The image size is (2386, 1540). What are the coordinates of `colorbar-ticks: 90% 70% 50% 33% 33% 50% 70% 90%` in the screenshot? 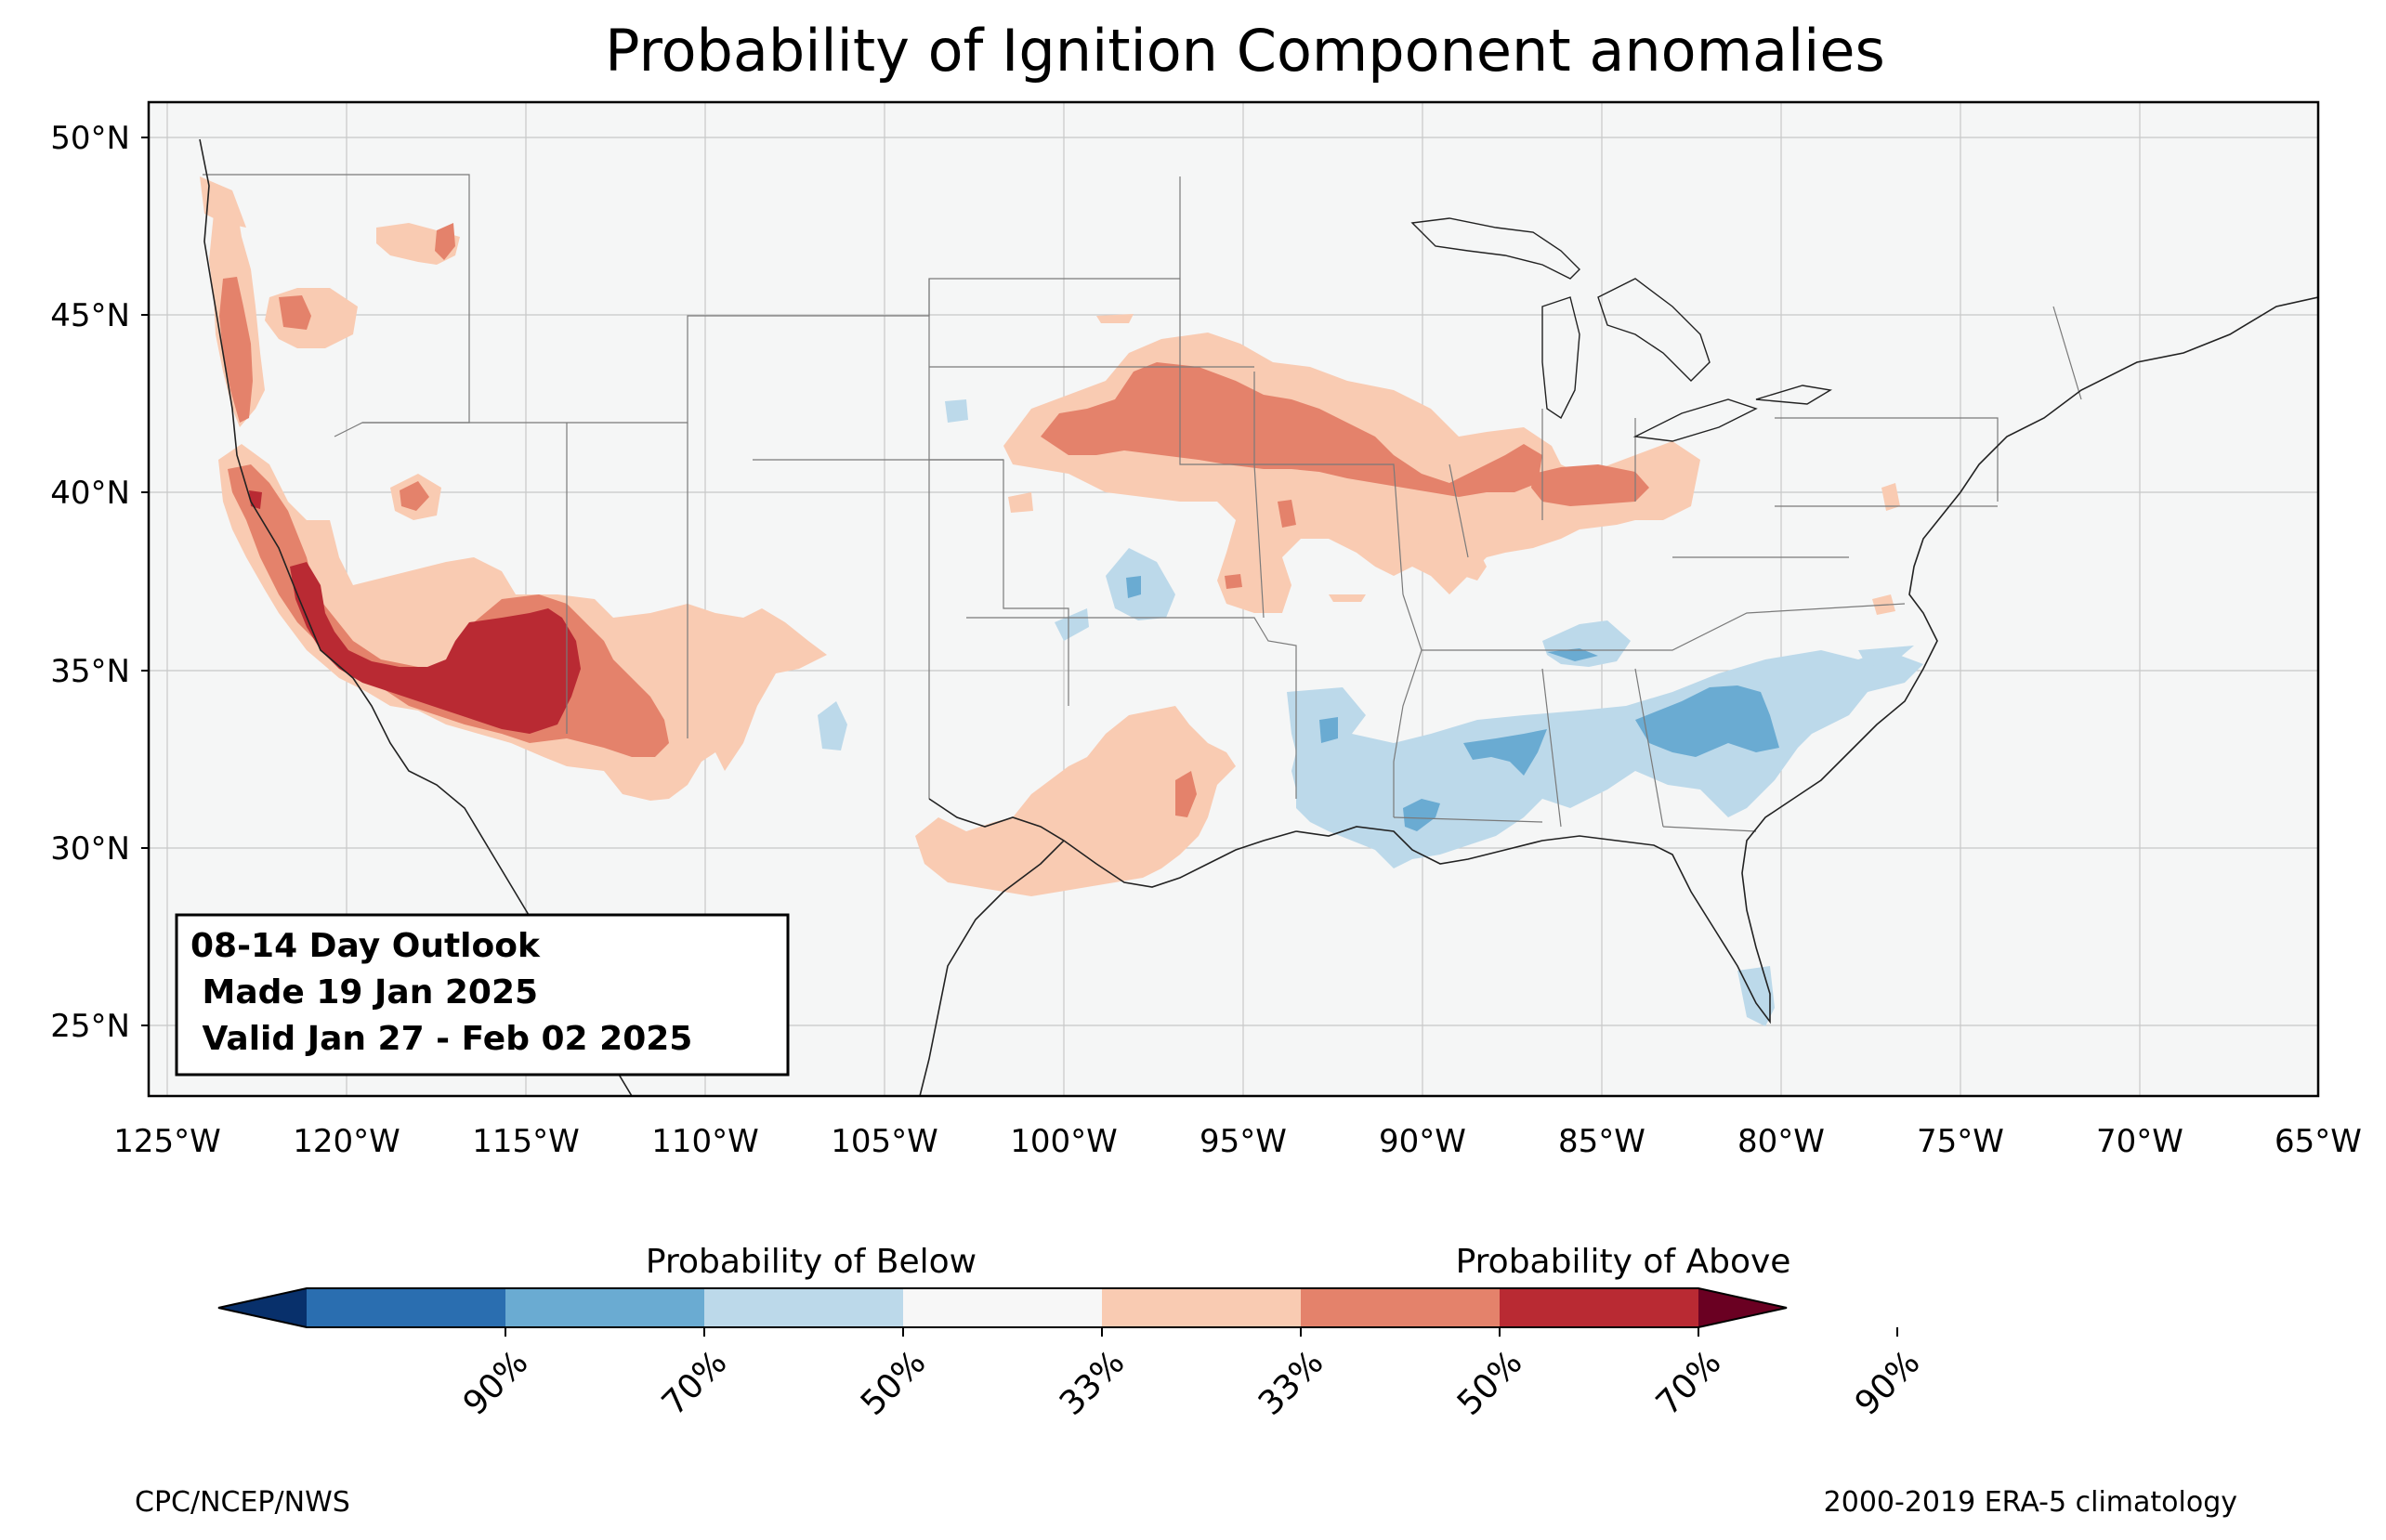 It's located at (1192, 1375).